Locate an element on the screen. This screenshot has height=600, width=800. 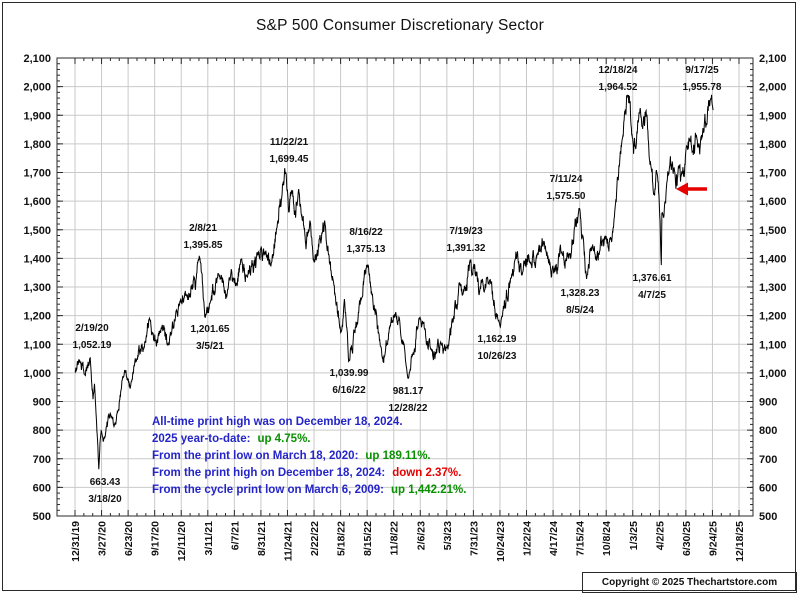
y-tick-label-left: 800 is located at coordinates (42, 431).